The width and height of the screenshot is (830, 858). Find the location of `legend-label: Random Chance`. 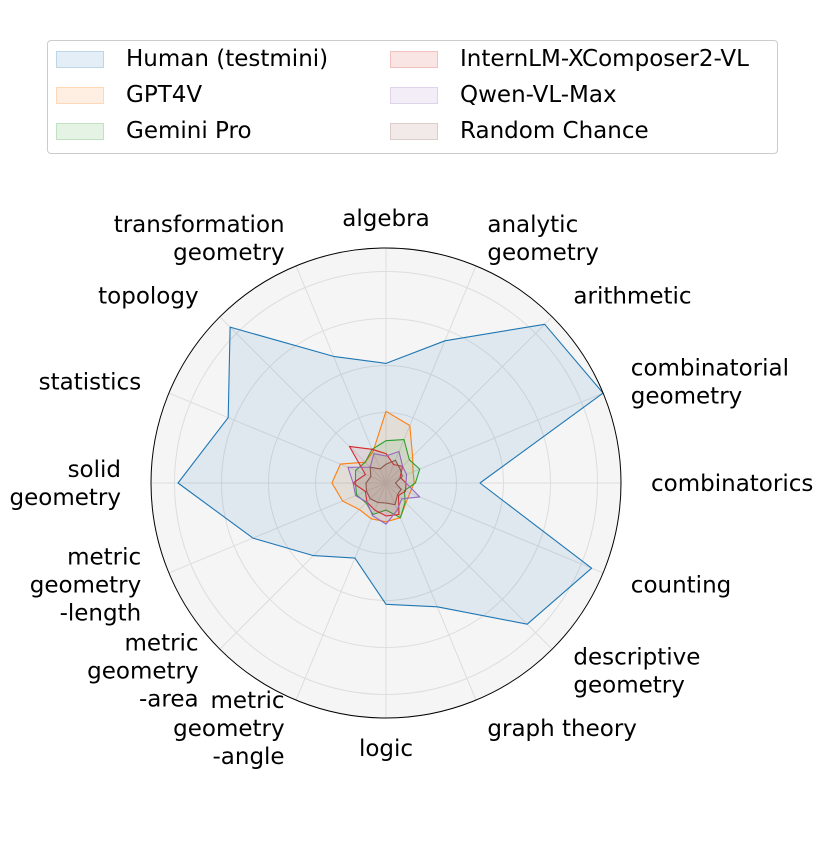

legend-label: Random Chance is located at coordinates (554, 131).